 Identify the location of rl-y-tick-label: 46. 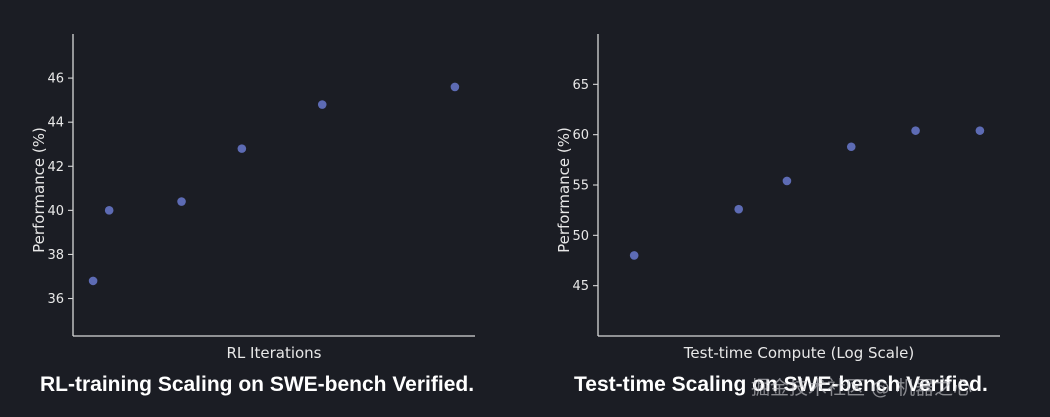
(55, 79).